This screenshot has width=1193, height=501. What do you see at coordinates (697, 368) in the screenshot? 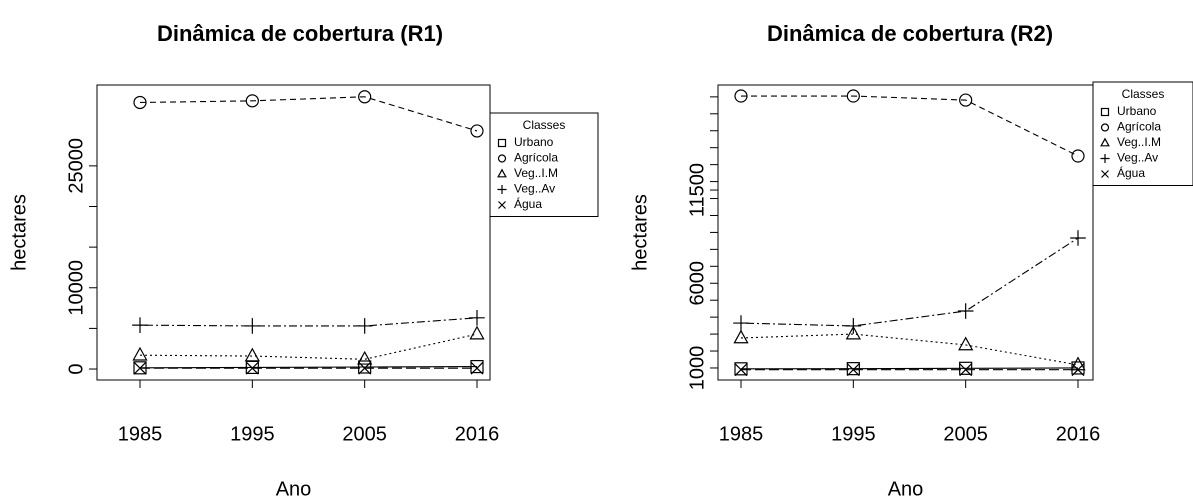
I see `y-tick-label: 1000` at bounding box center [697, 368].